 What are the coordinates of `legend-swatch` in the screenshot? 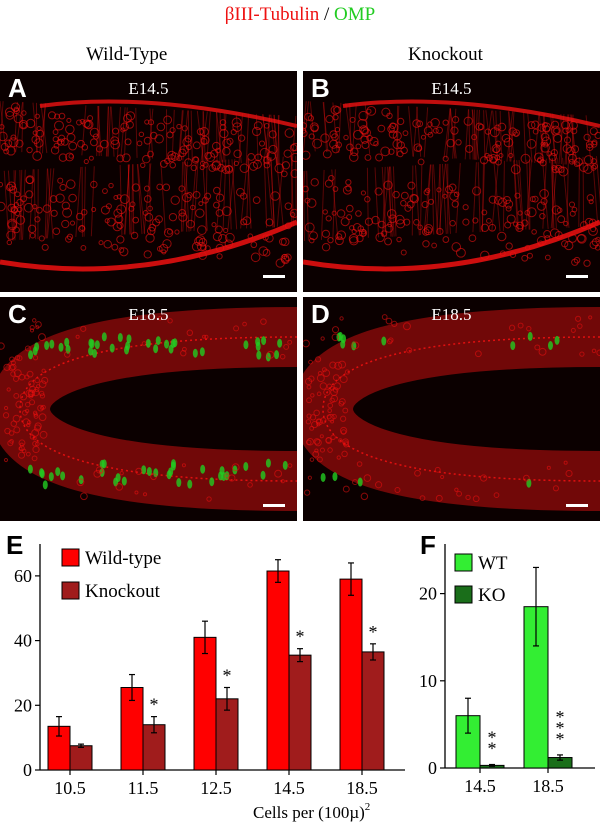 It's located at (70, 557).